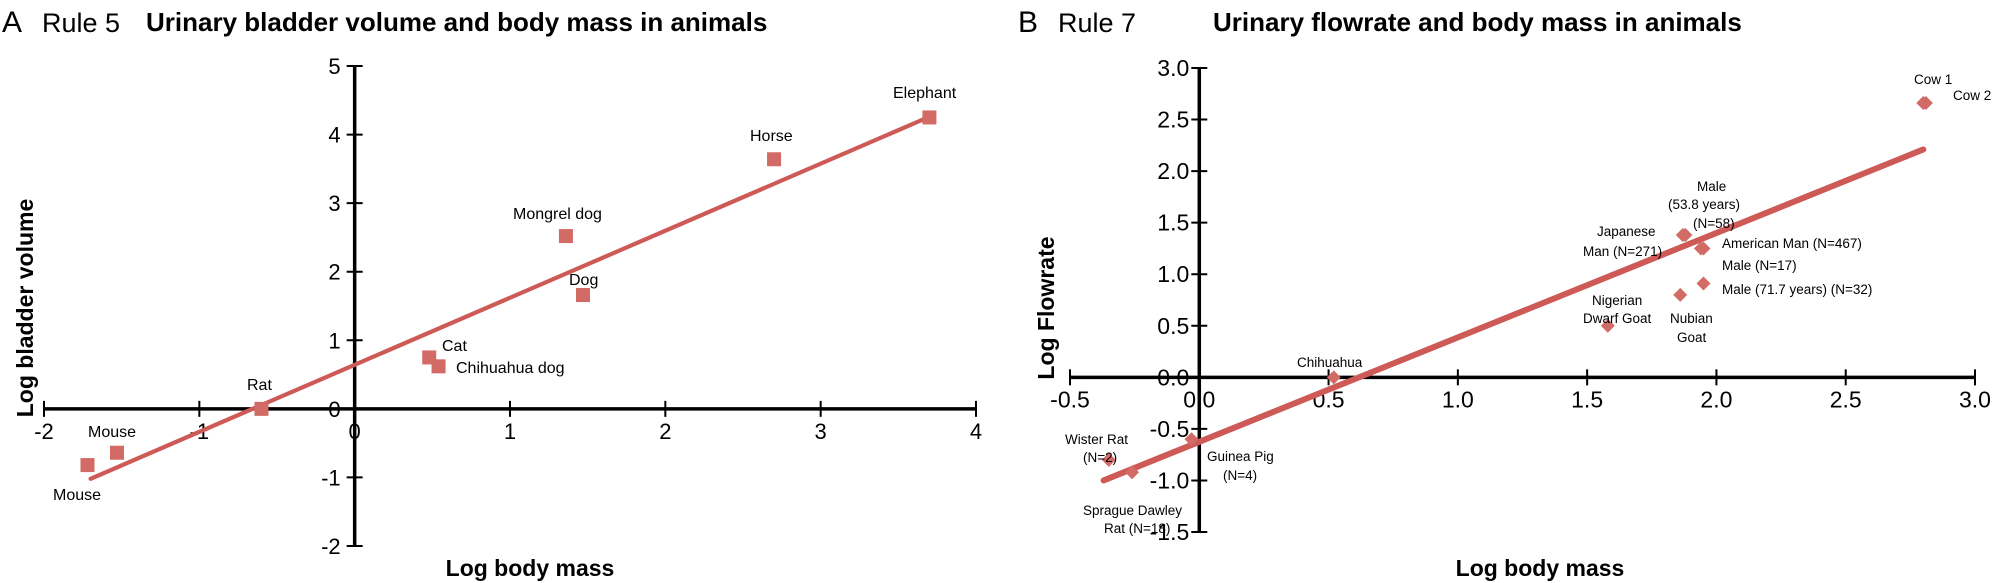  What do you see at coordinates (1173, 326) in the screenshot?
I see `y-tick-label: 0.5` at bounding box center [1173, 326].